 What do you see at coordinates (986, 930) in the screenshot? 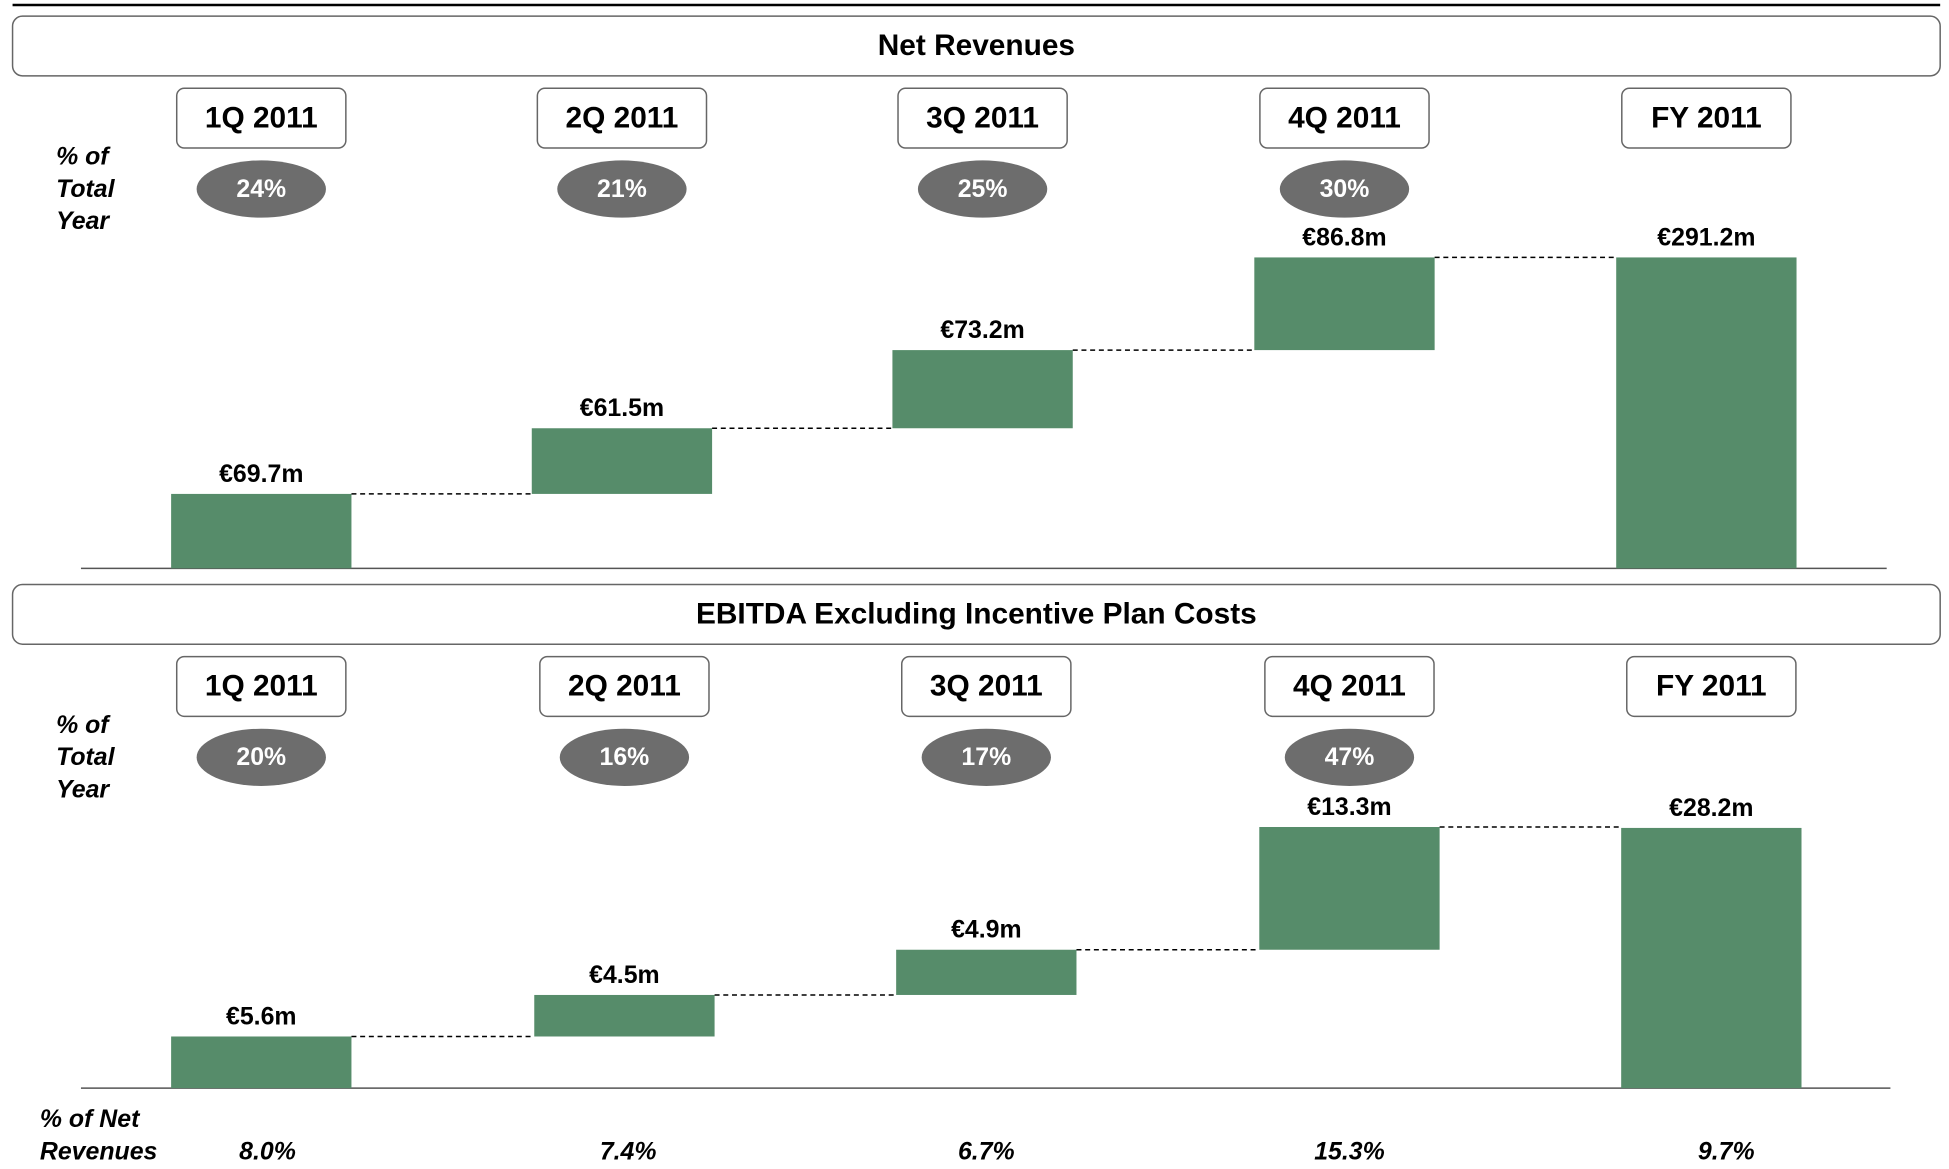
I see `value-label: €4.9m` at bounding box center [986, 930].